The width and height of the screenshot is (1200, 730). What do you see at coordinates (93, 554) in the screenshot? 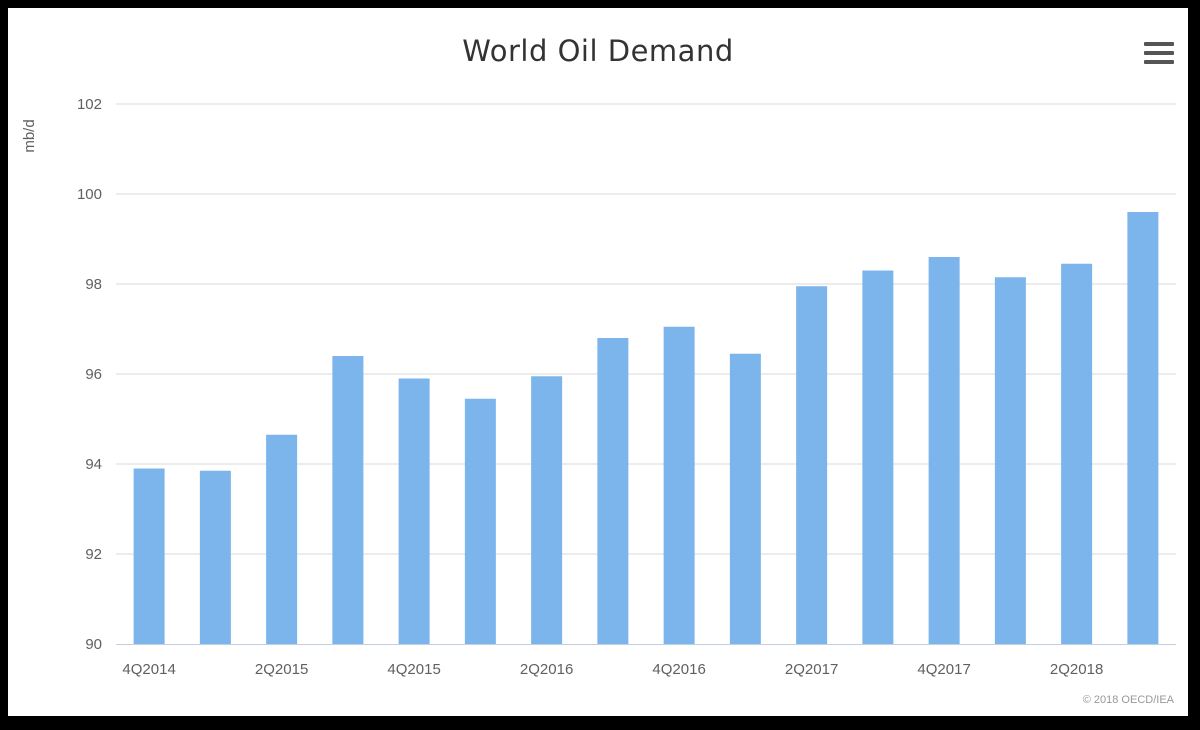
I see `y-tick-label: 92` at bounding box center [93, 554].